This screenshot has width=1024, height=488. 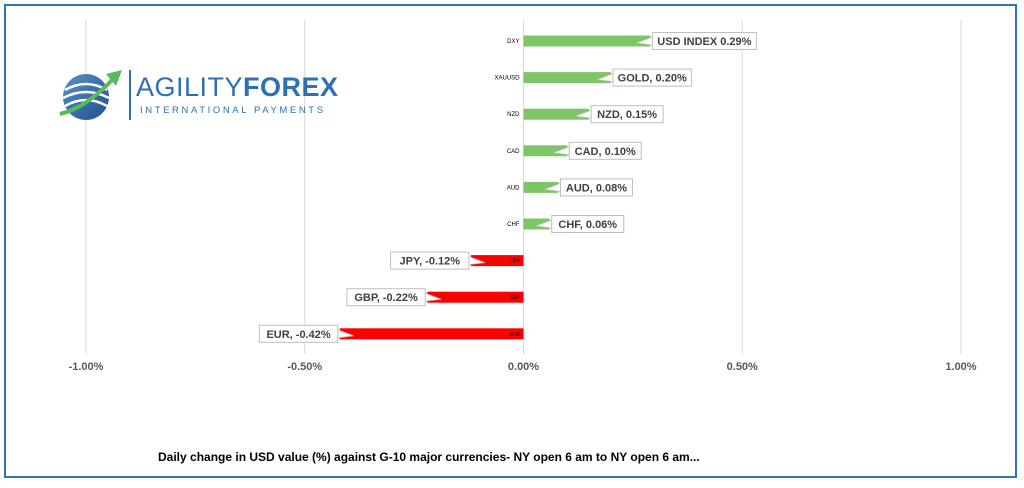 I want to click on logo-word-part2: FOREX, so click(x=291, y=87).